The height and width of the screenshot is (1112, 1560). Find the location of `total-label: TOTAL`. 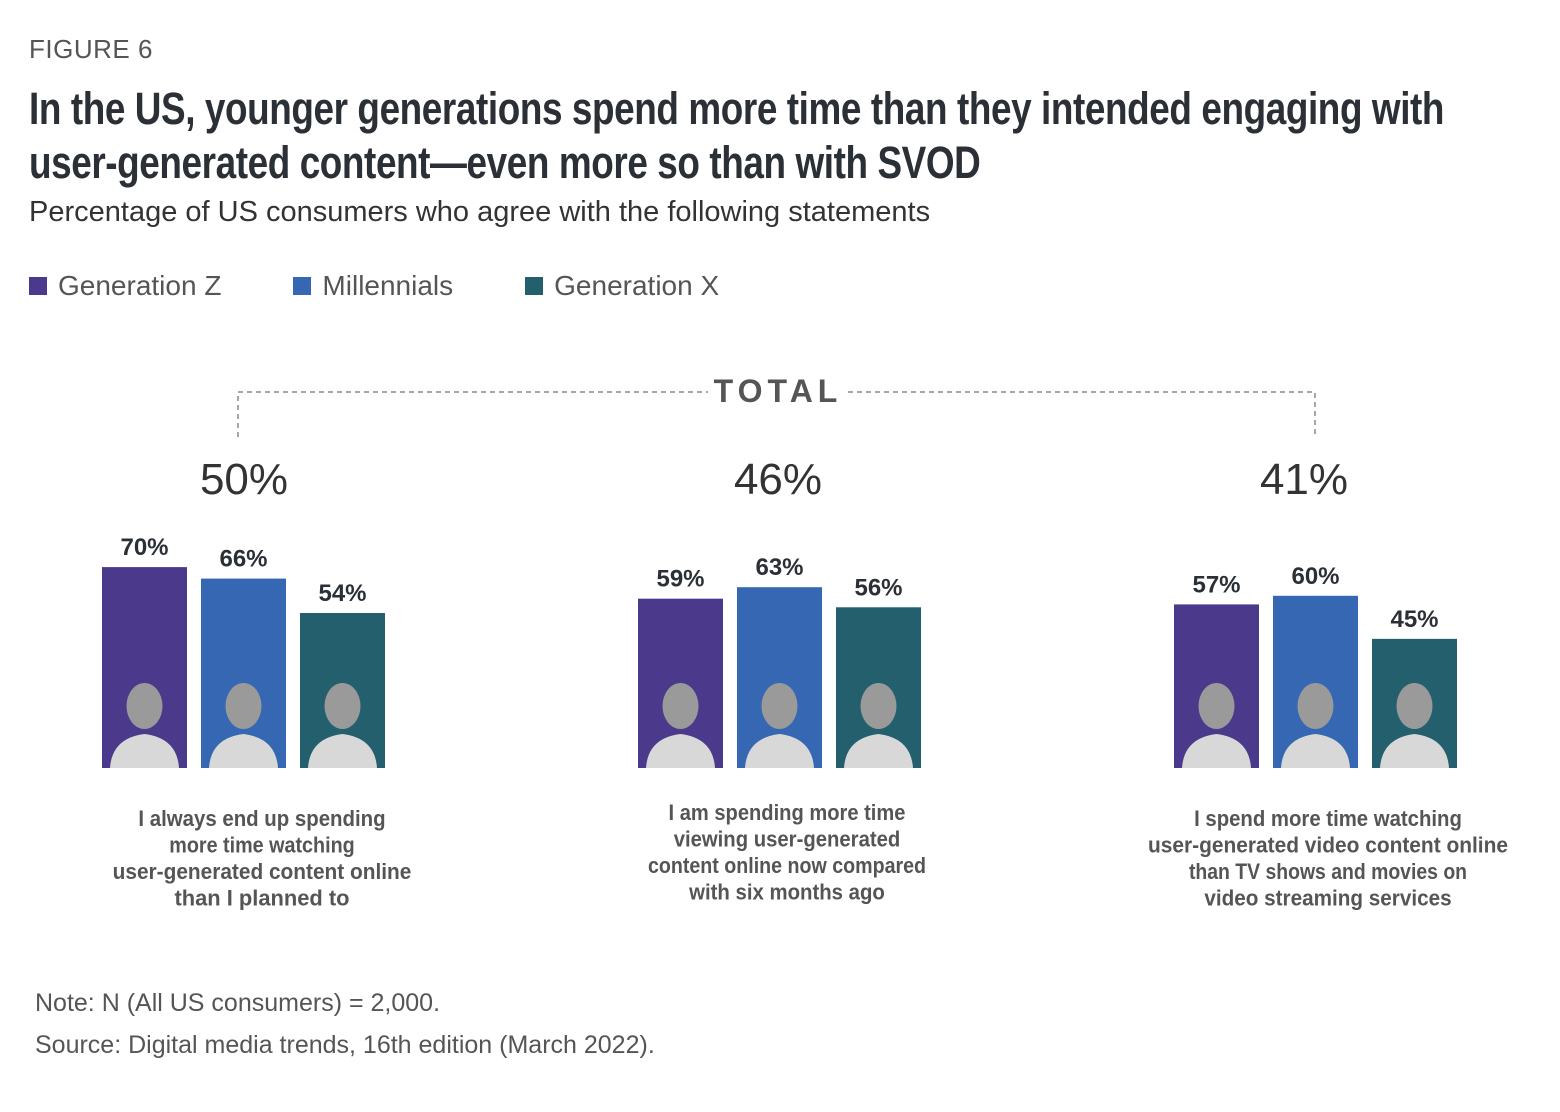

total-label: TOTAL is located at coordinates (778, 391).